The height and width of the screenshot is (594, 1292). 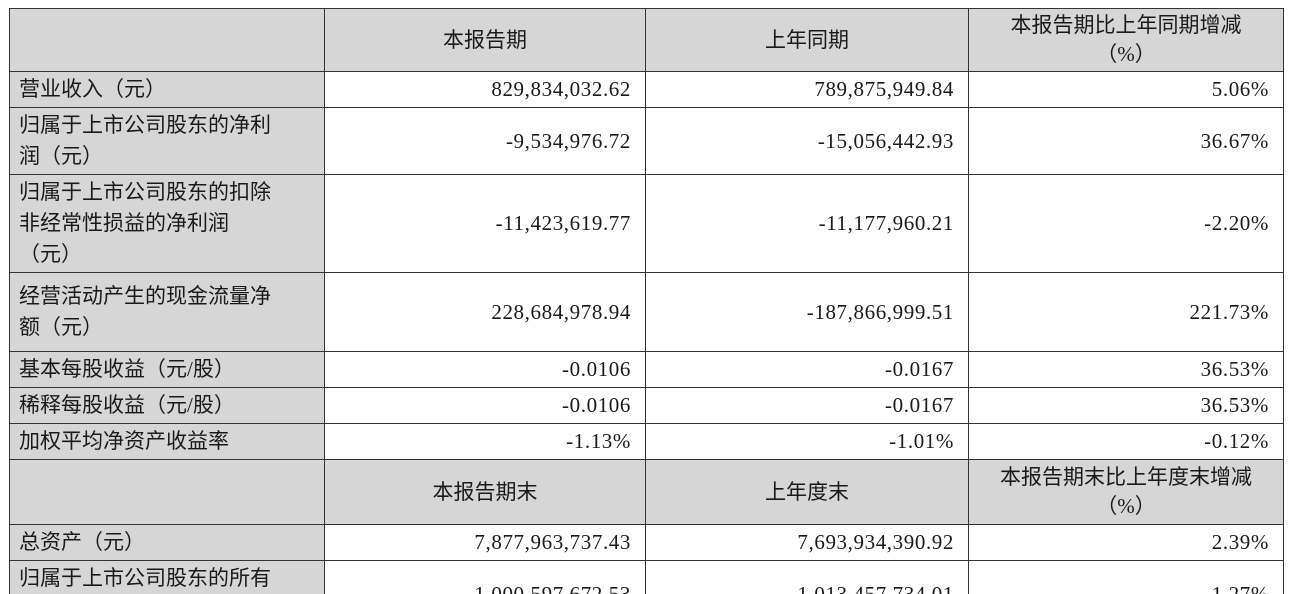 I want to click on period-end-header-prior: 上年度末, so click(x=807, y=492).